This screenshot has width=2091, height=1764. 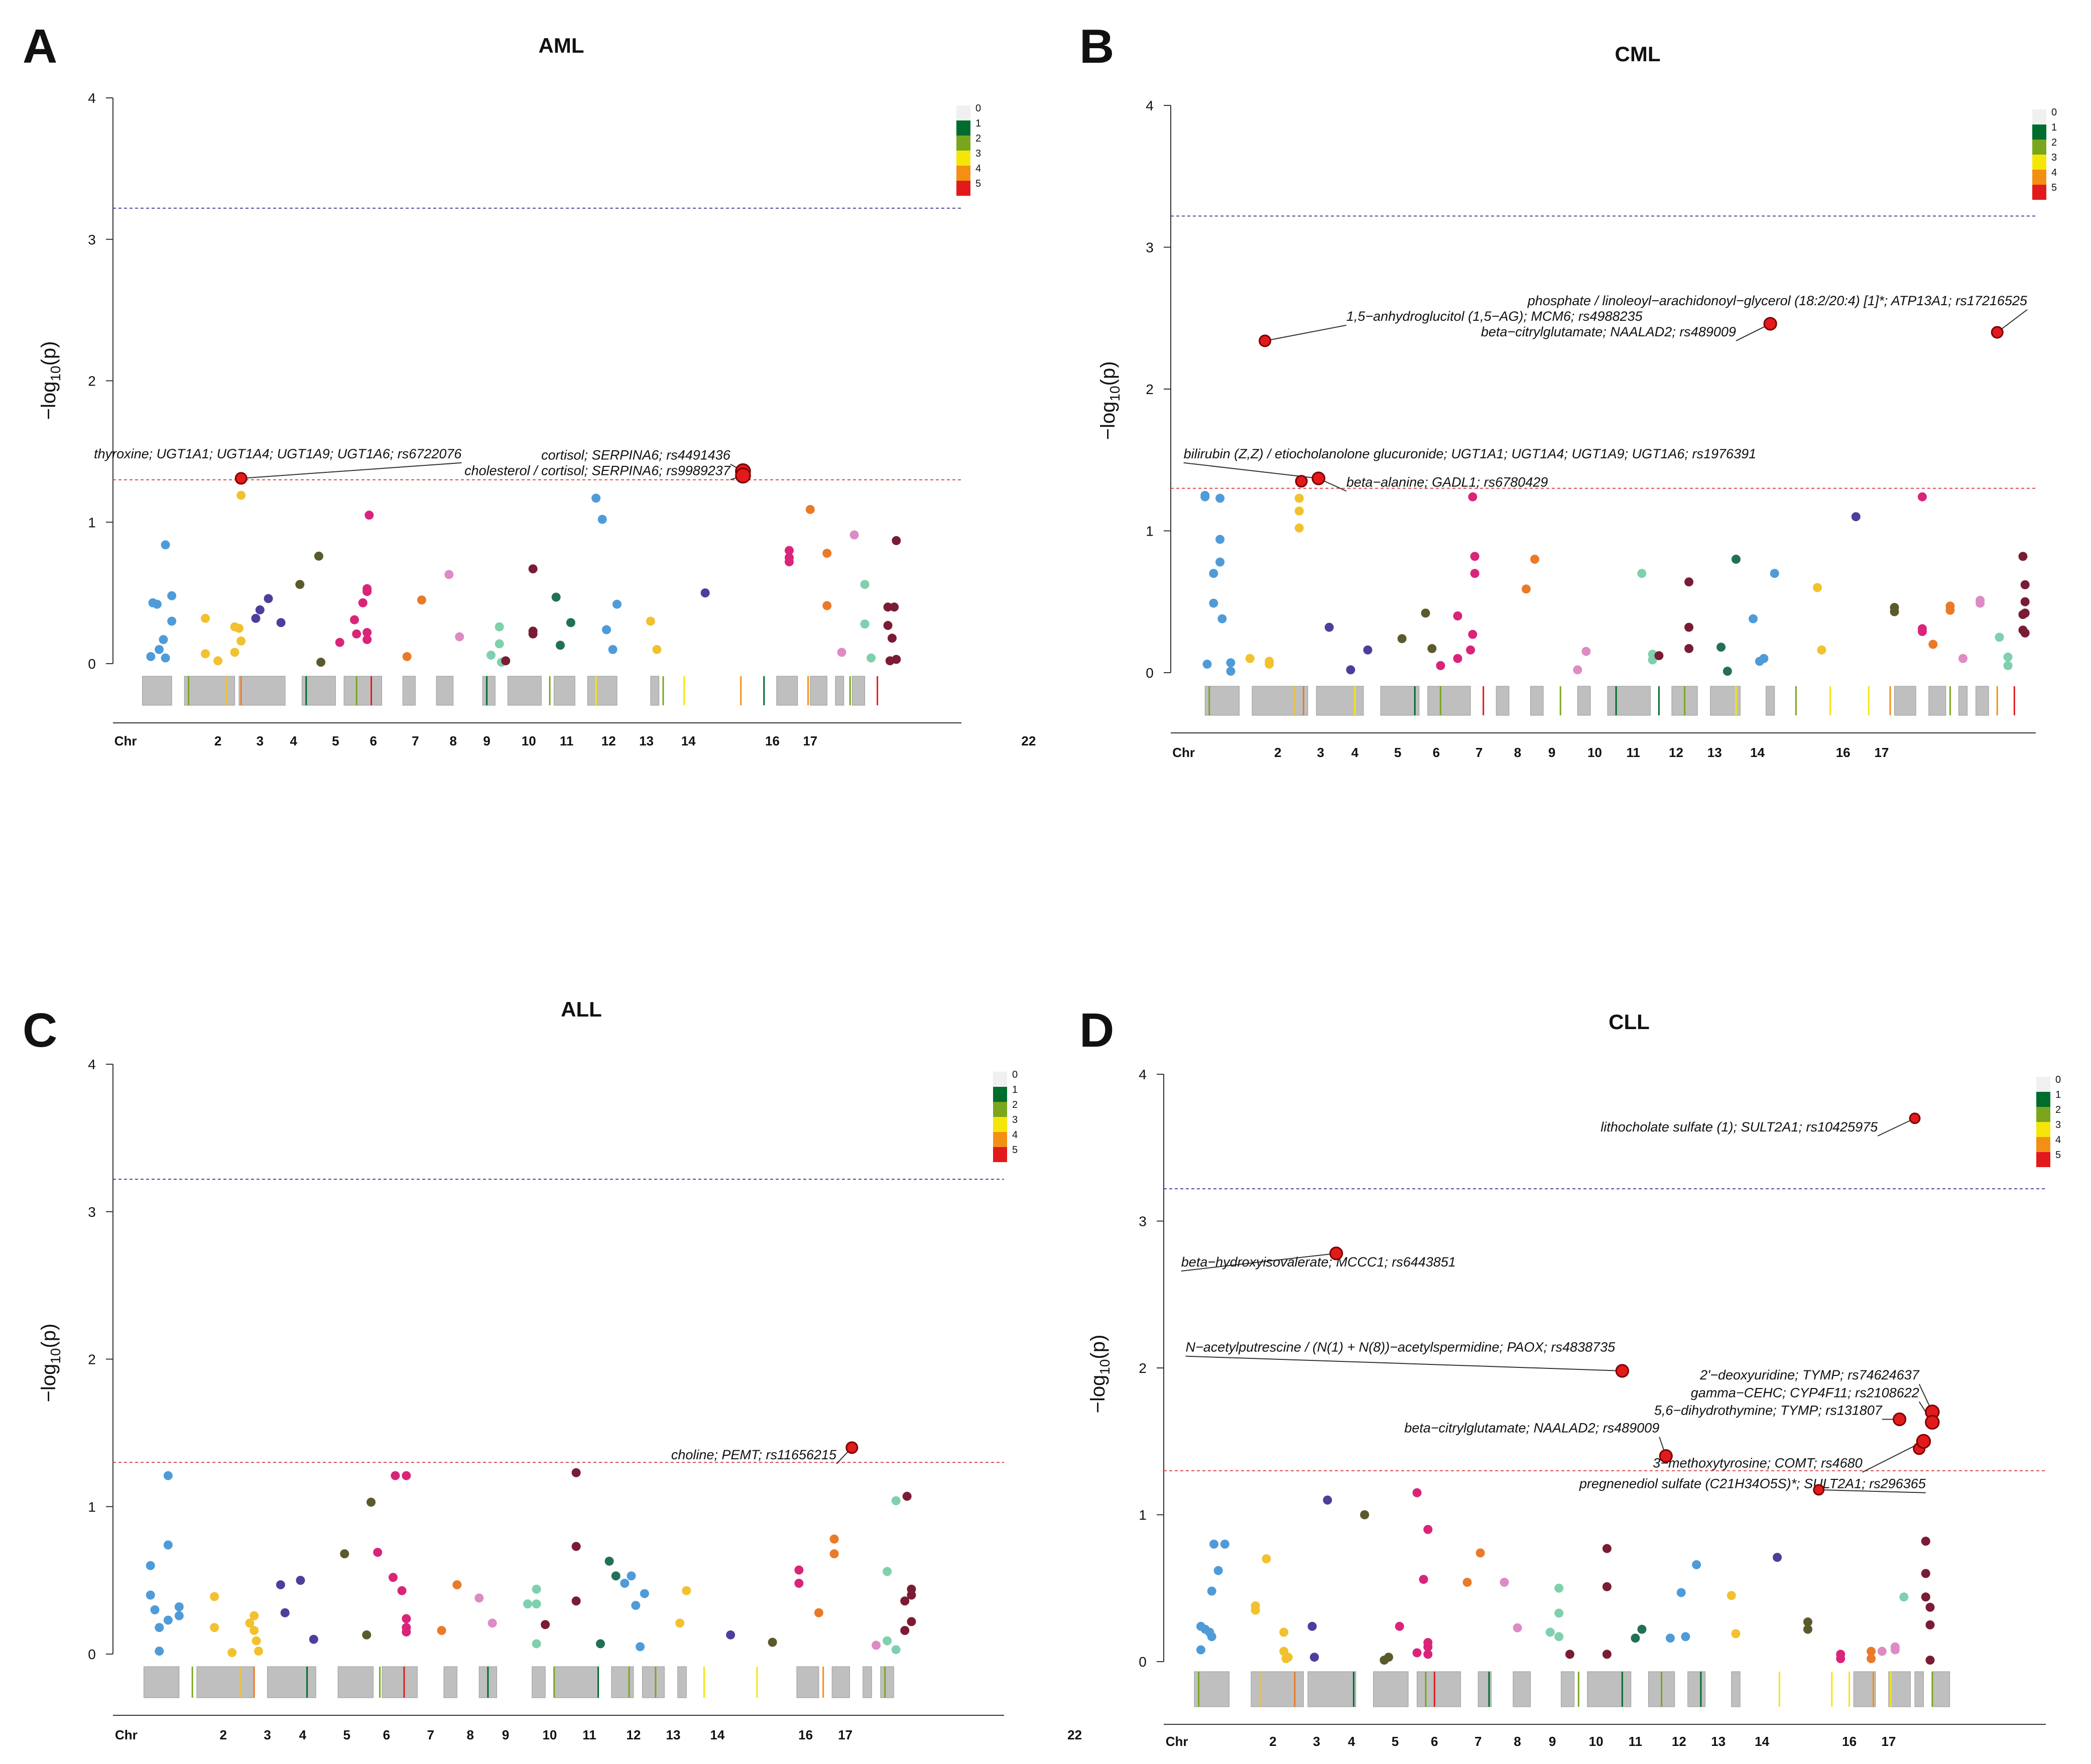 What do you see at coordinates (92, 664) in the screenshot?
I see `y-tick-label: 0` at bounding box center [92, 664].